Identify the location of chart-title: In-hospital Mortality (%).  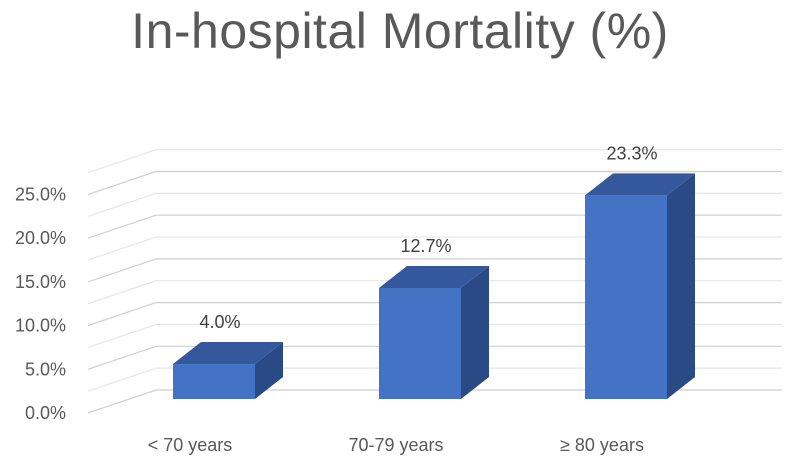
(400, 31).